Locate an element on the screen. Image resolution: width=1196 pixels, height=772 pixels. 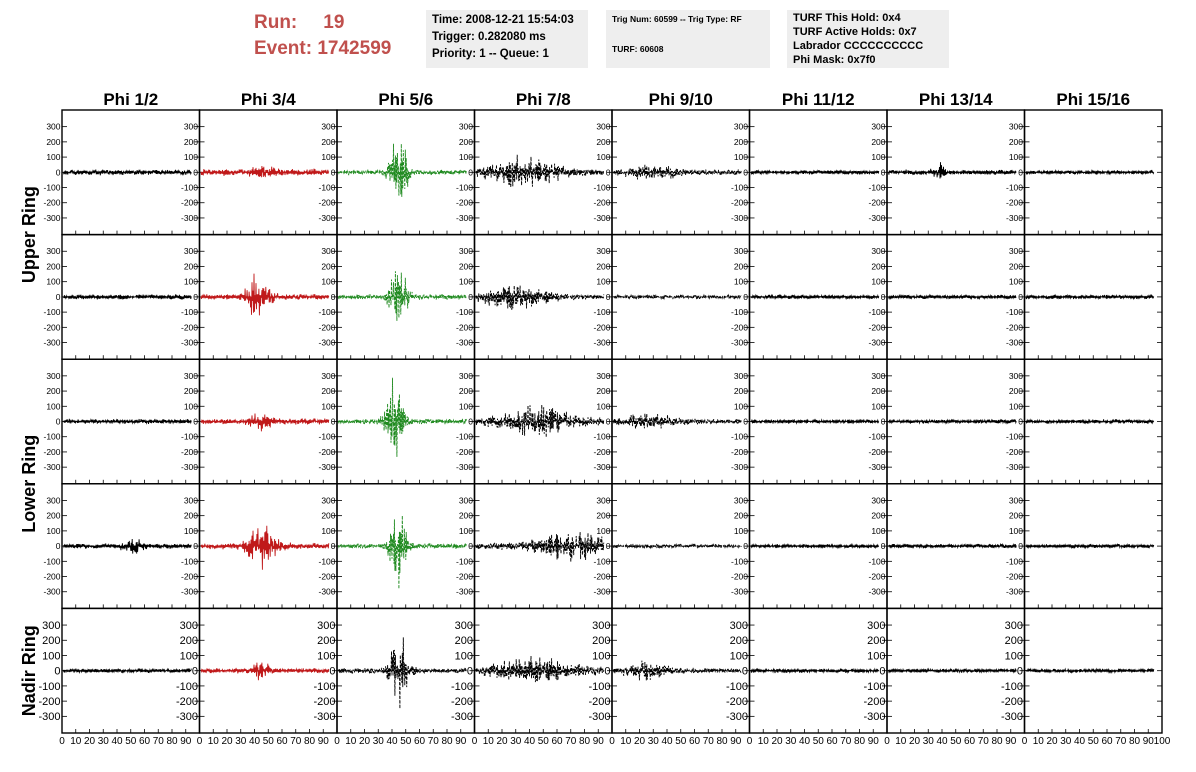
row-label: Lower Ring is located at coordinates (29, 484).